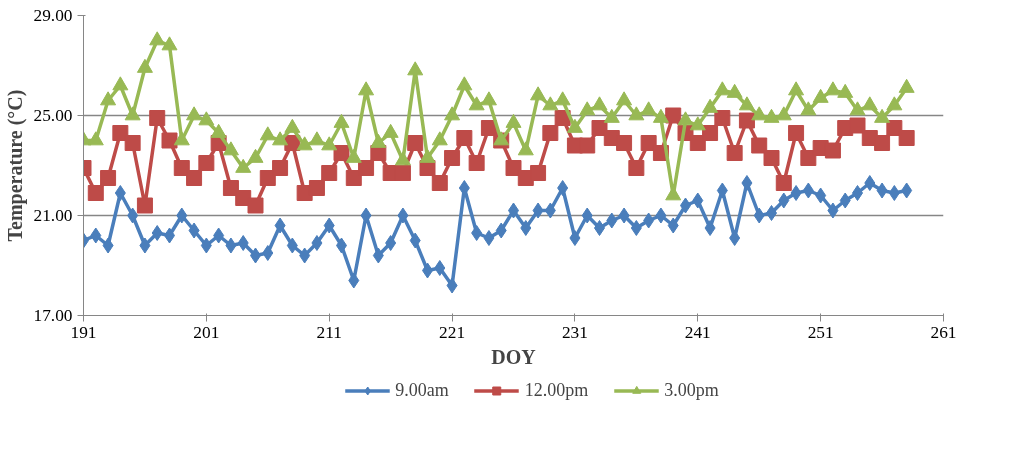 This screenshot has width=1035, height=468. I want to click on x-tick-label: 191, so click(83, 332).